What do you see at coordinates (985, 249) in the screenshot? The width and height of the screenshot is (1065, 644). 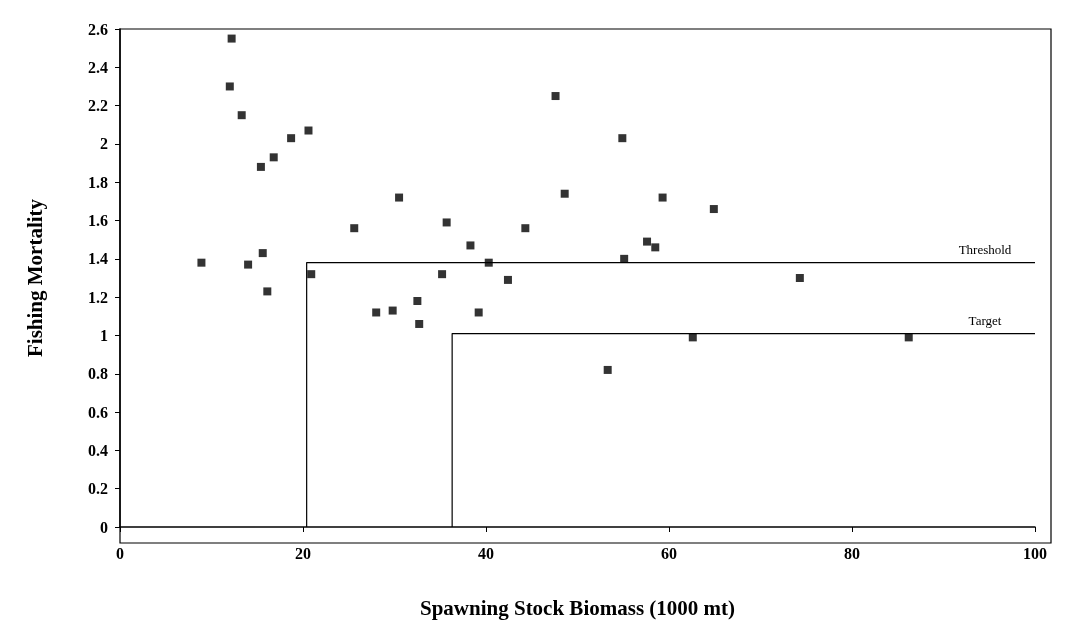 I see `series-label: Threshold` at bounding box center [985, 249].